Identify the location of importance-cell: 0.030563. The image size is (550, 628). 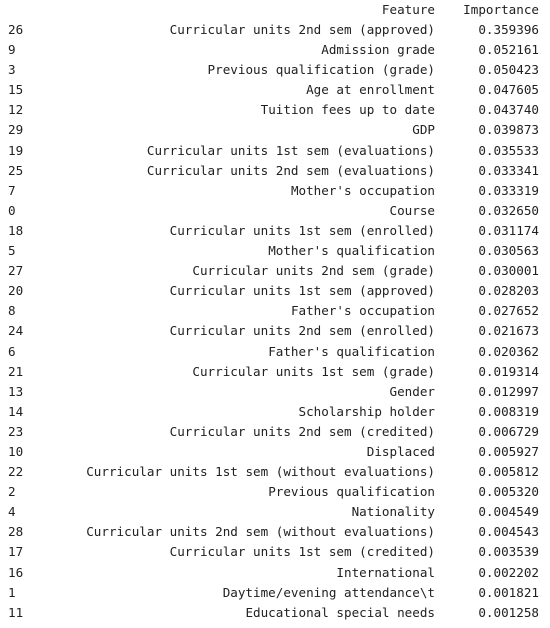
(508, 251).